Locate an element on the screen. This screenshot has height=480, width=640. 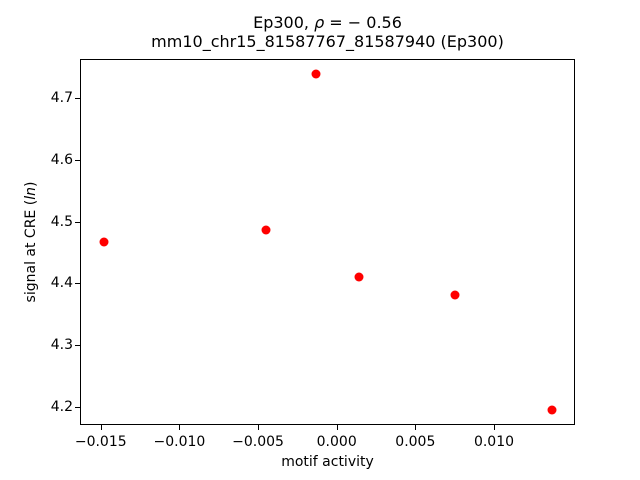
chart-subtitle: mm10_chr15_81587767_81587940 (Ep300) is located at coordinates (327, 41).